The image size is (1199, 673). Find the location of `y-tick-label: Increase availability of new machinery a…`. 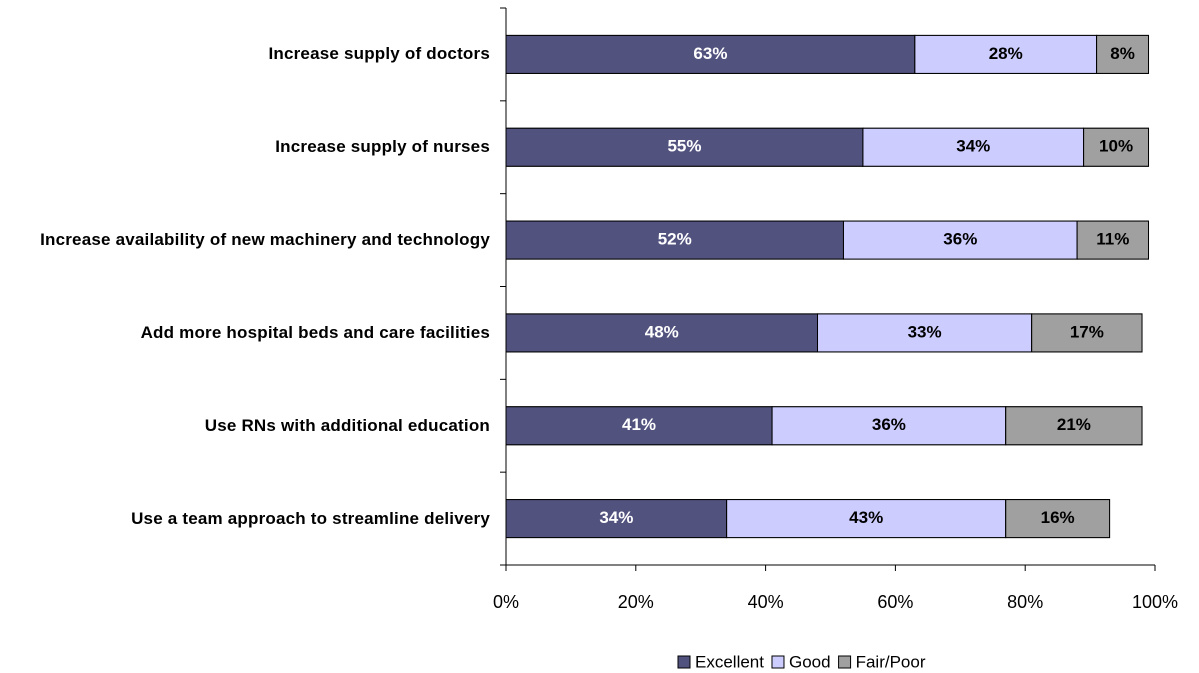

y-tick-label: Increase availability of new machinery a… is located at coordinates (265, 240).